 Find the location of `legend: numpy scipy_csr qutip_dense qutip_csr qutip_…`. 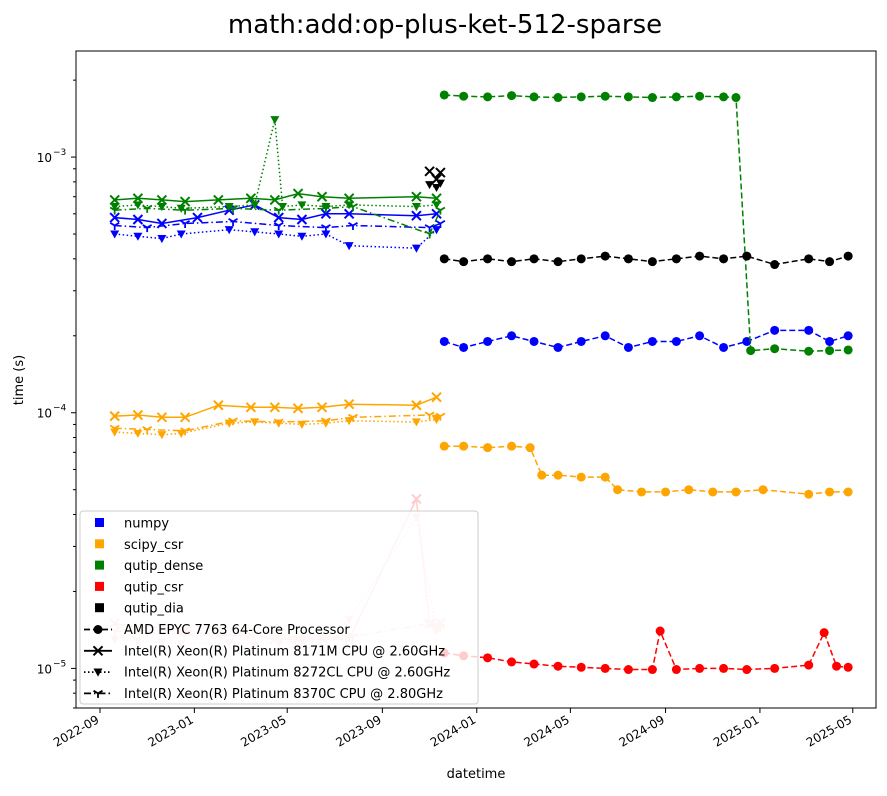

legend: numpy scipy_csr qutip_dense qutip_csr qutip_… is located at coordinates (279, 607).